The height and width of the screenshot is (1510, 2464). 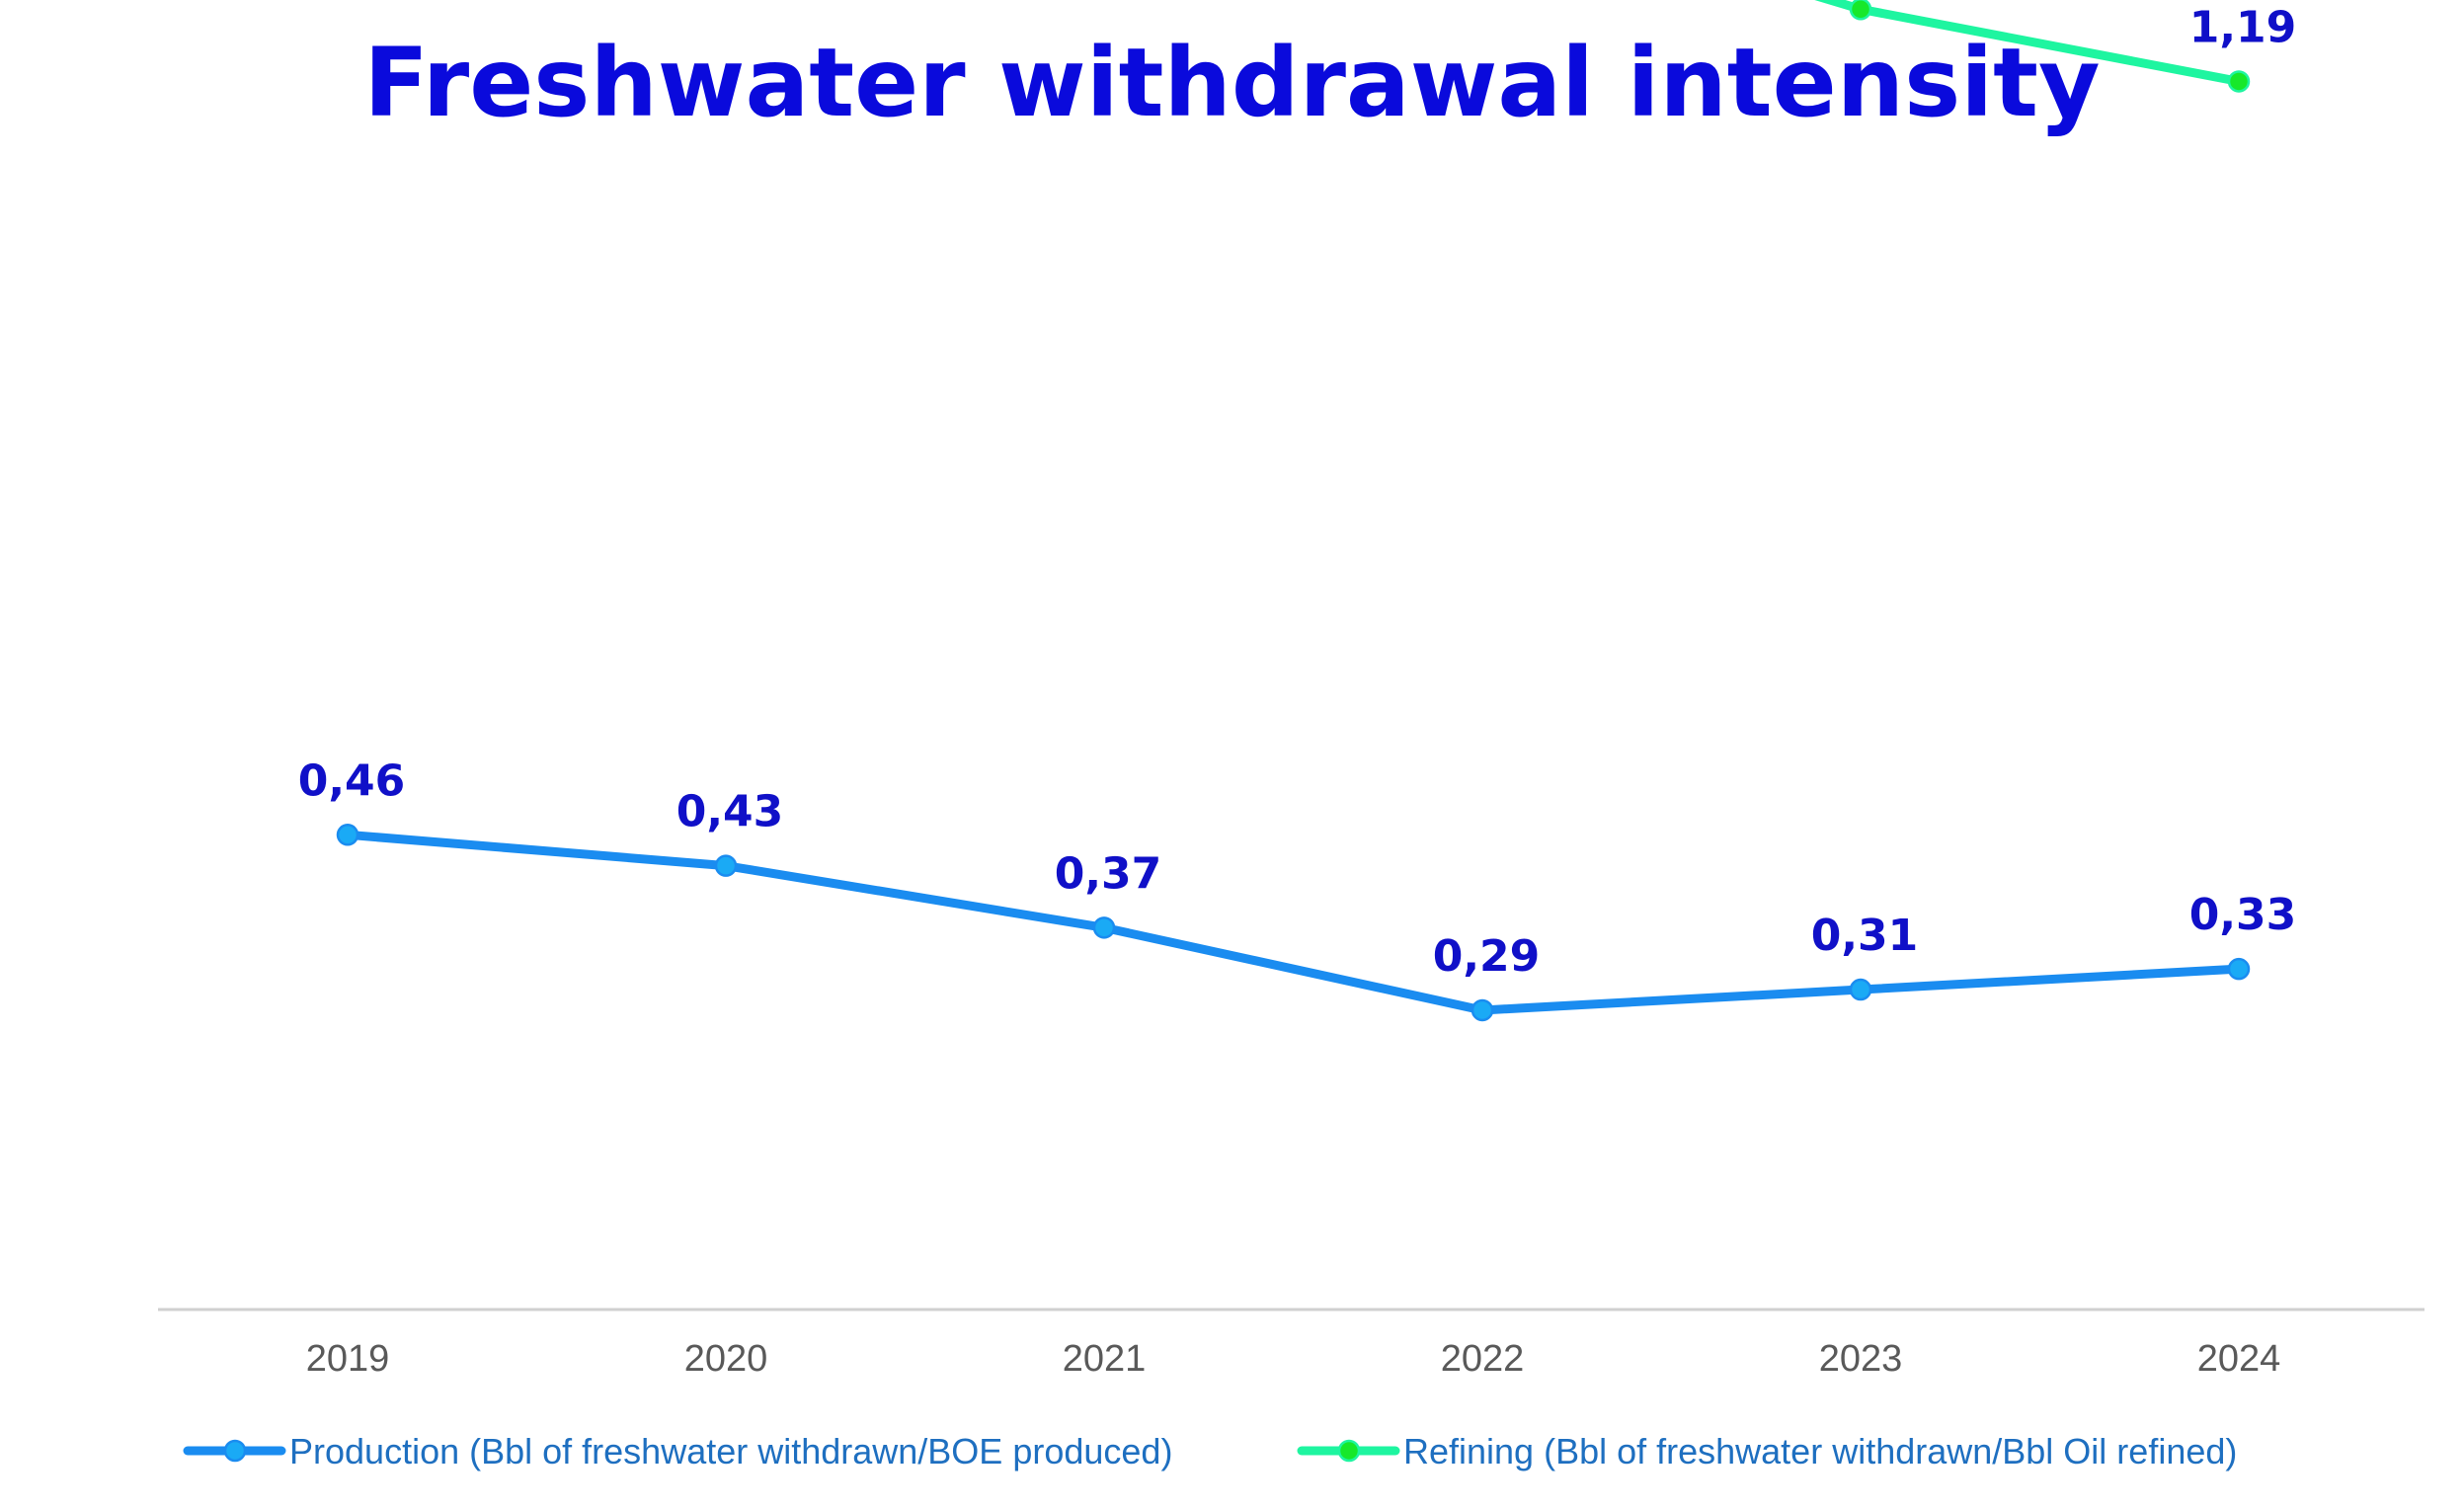 I want to click on data-label: 0,29, so click(x=1487, y=957).